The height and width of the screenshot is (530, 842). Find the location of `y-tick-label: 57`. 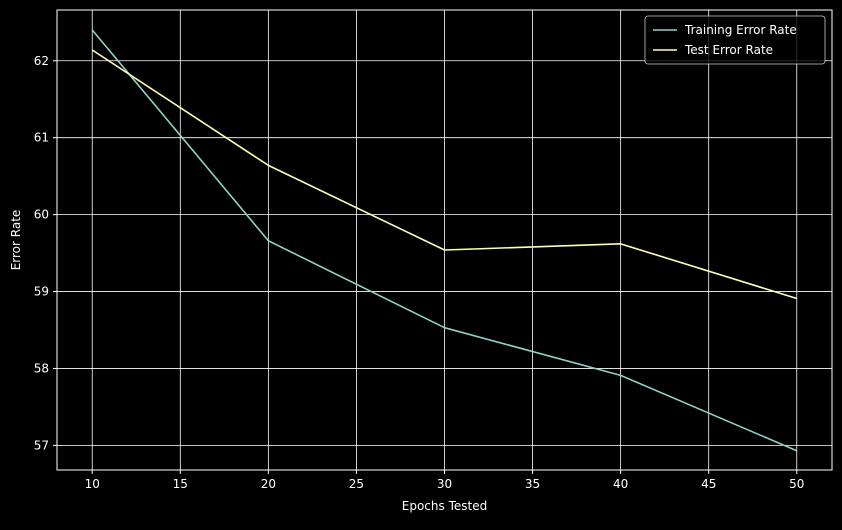

y-tick-label: 57 is located at coordinates (41, 445).